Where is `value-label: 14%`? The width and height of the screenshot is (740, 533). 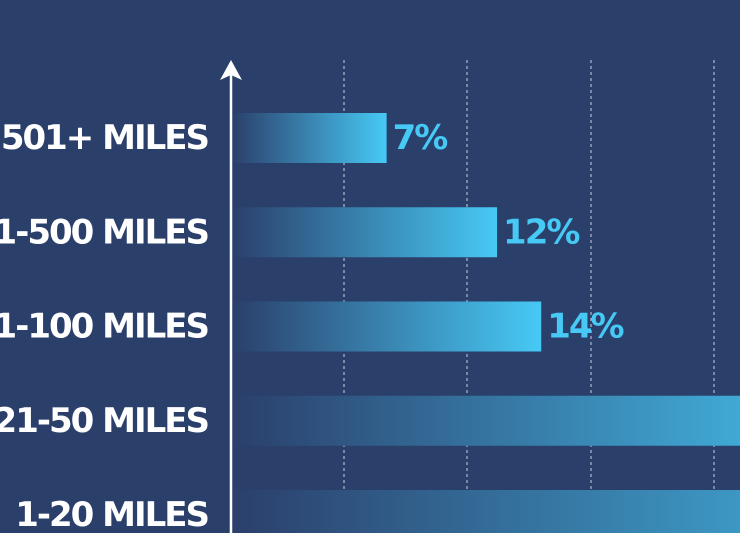
value-label: 14% is located at coordinates (585, 327).